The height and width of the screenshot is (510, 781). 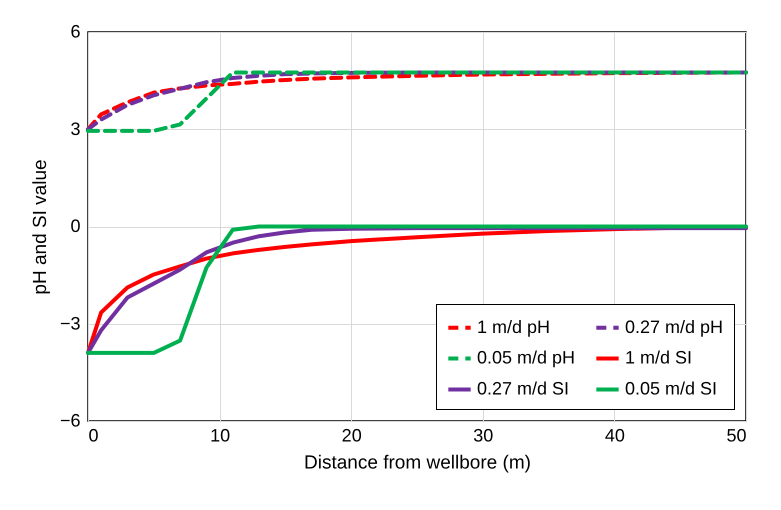 What do you see at coordinates (70, 420) in the screenshot?
I see `y-tick-label: −6` at bounding box center [70, 420].